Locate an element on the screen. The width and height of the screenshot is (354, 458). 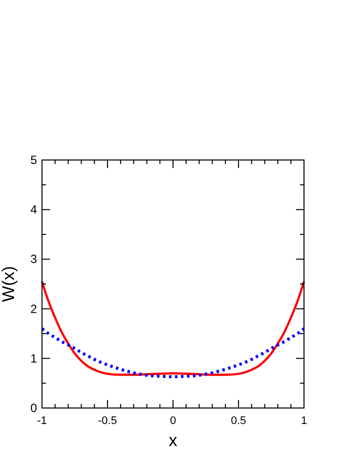
x-axis-title: x is located at coordinates (173, 440).